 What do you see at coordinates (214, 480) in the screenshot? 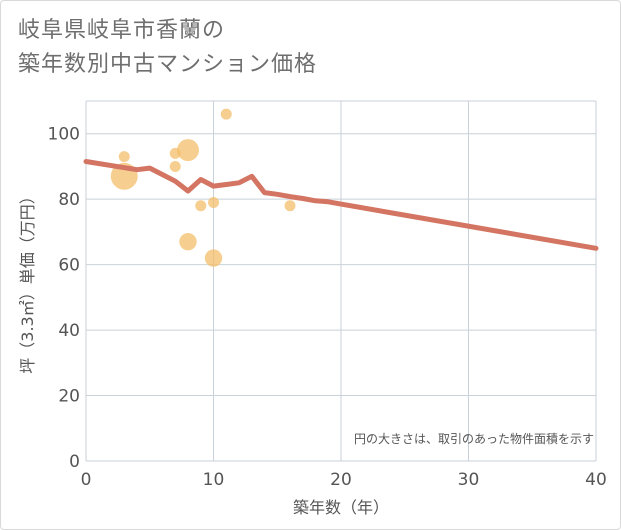
I see `x-tick-label: 10` at bounding box center [214, 480].